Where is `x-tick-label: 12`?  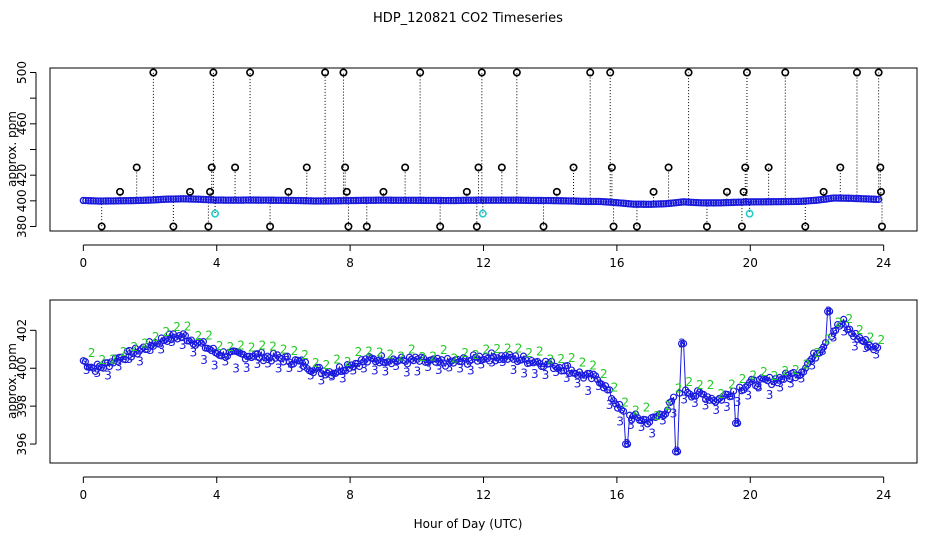 x-tick-label: 12 is located at coordinates (483, 495).